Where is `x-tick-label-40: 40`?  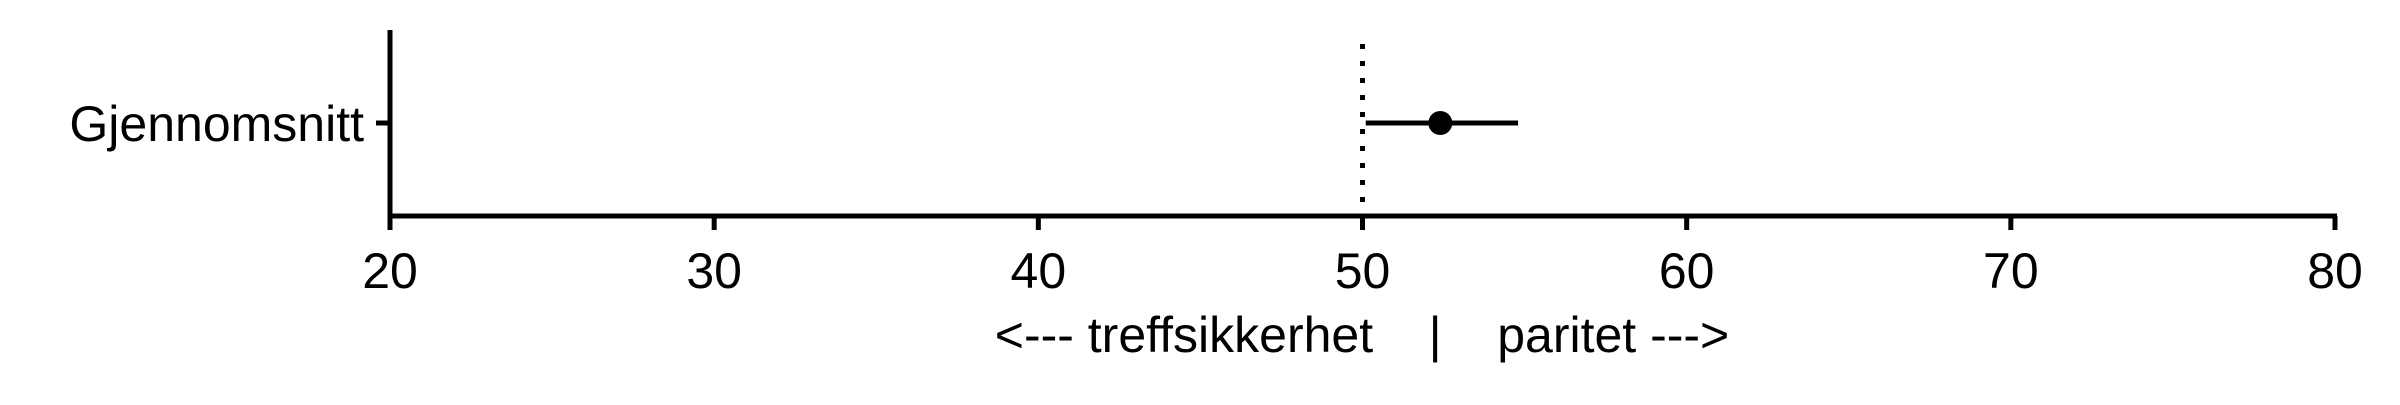 x-tick-label-40: 40 is located at coordinates (1039, 271).